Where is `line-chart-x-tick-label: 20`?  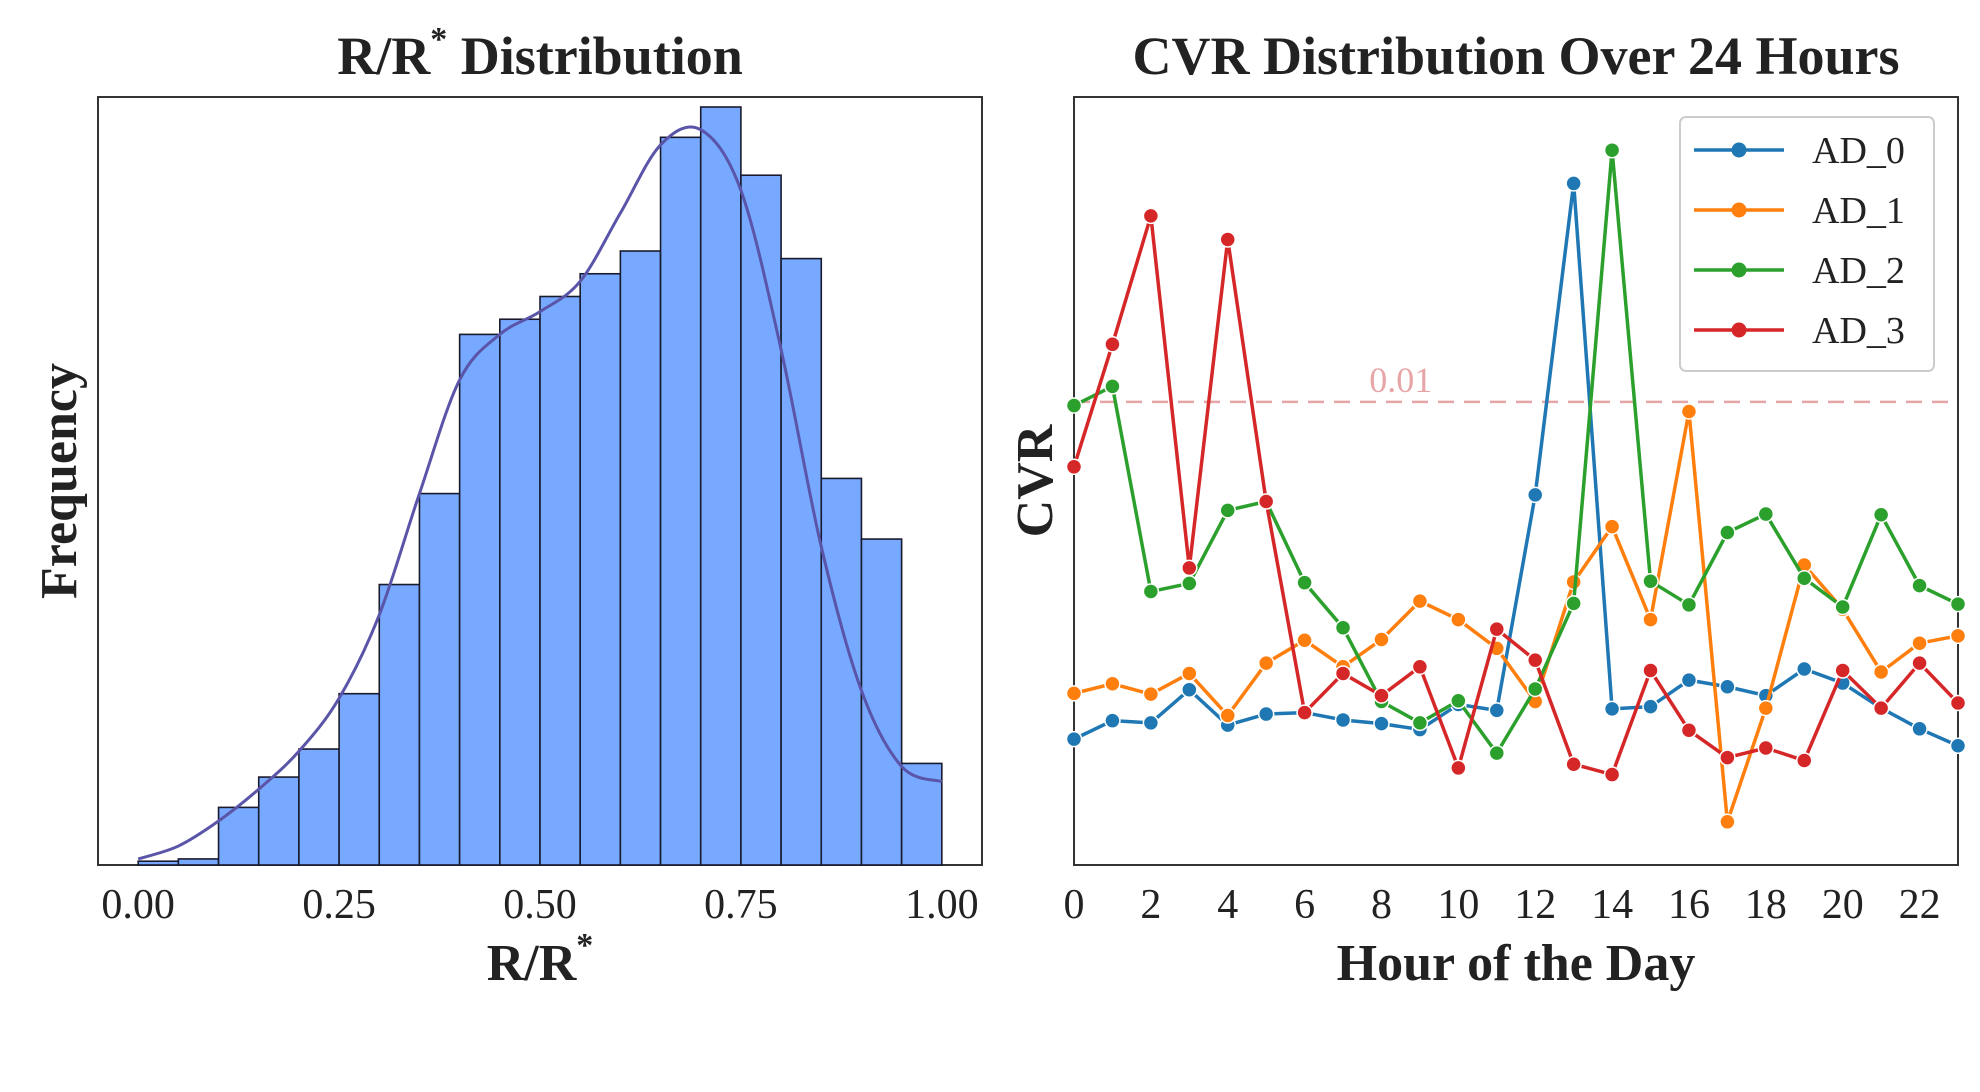
line-chart-x-tick-label: 20 is located at coordinates (1843, 905).